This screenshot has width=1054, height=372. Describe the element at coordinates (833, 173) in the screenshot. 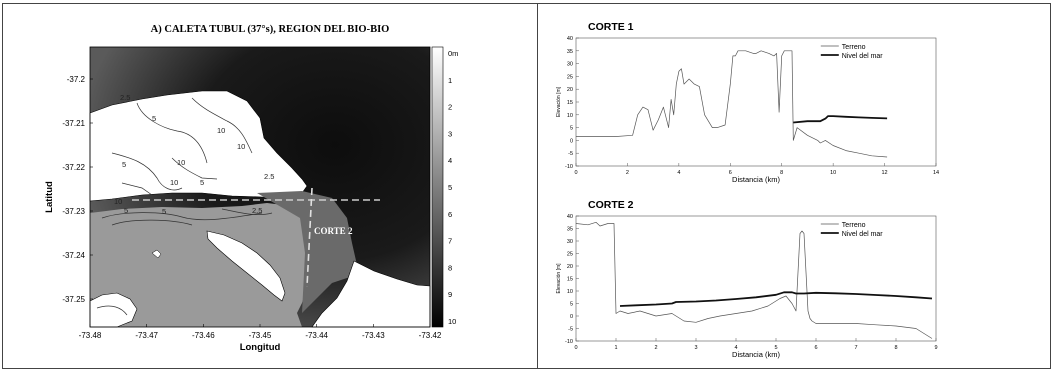

I see `x-tick-label: 10` at that location.